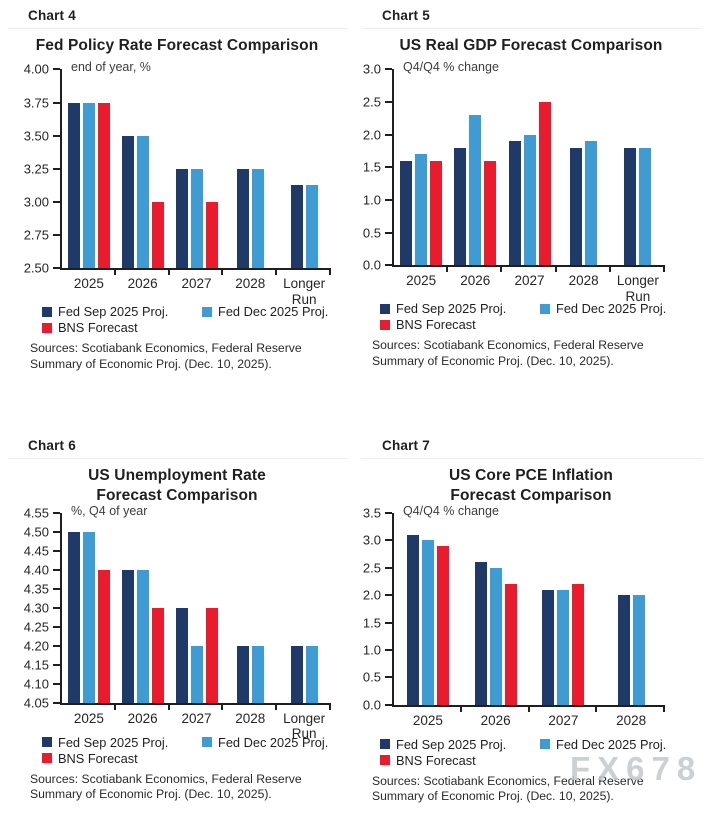 The height and width of the screenshot is (813, 708). I want to click on chart-number-label: Chart 6, so click(52, 445).